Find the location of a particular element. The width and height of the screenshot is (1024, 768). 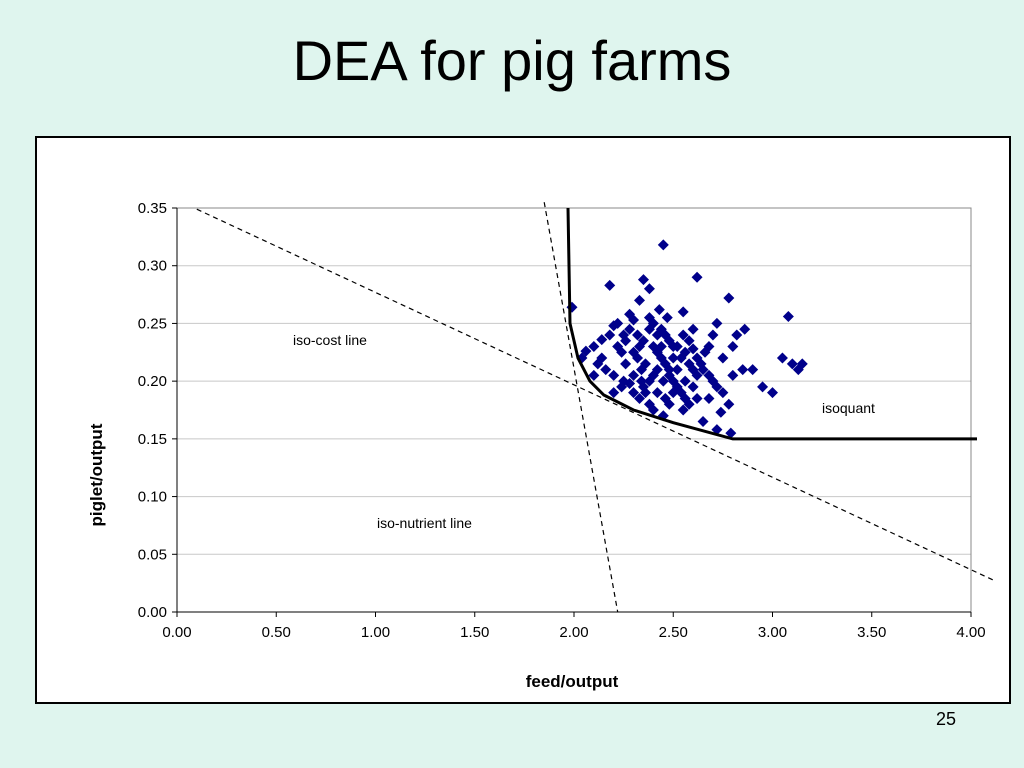

iso-nutrient-label: iso-nutrient line is located at coordinates (424, 523).